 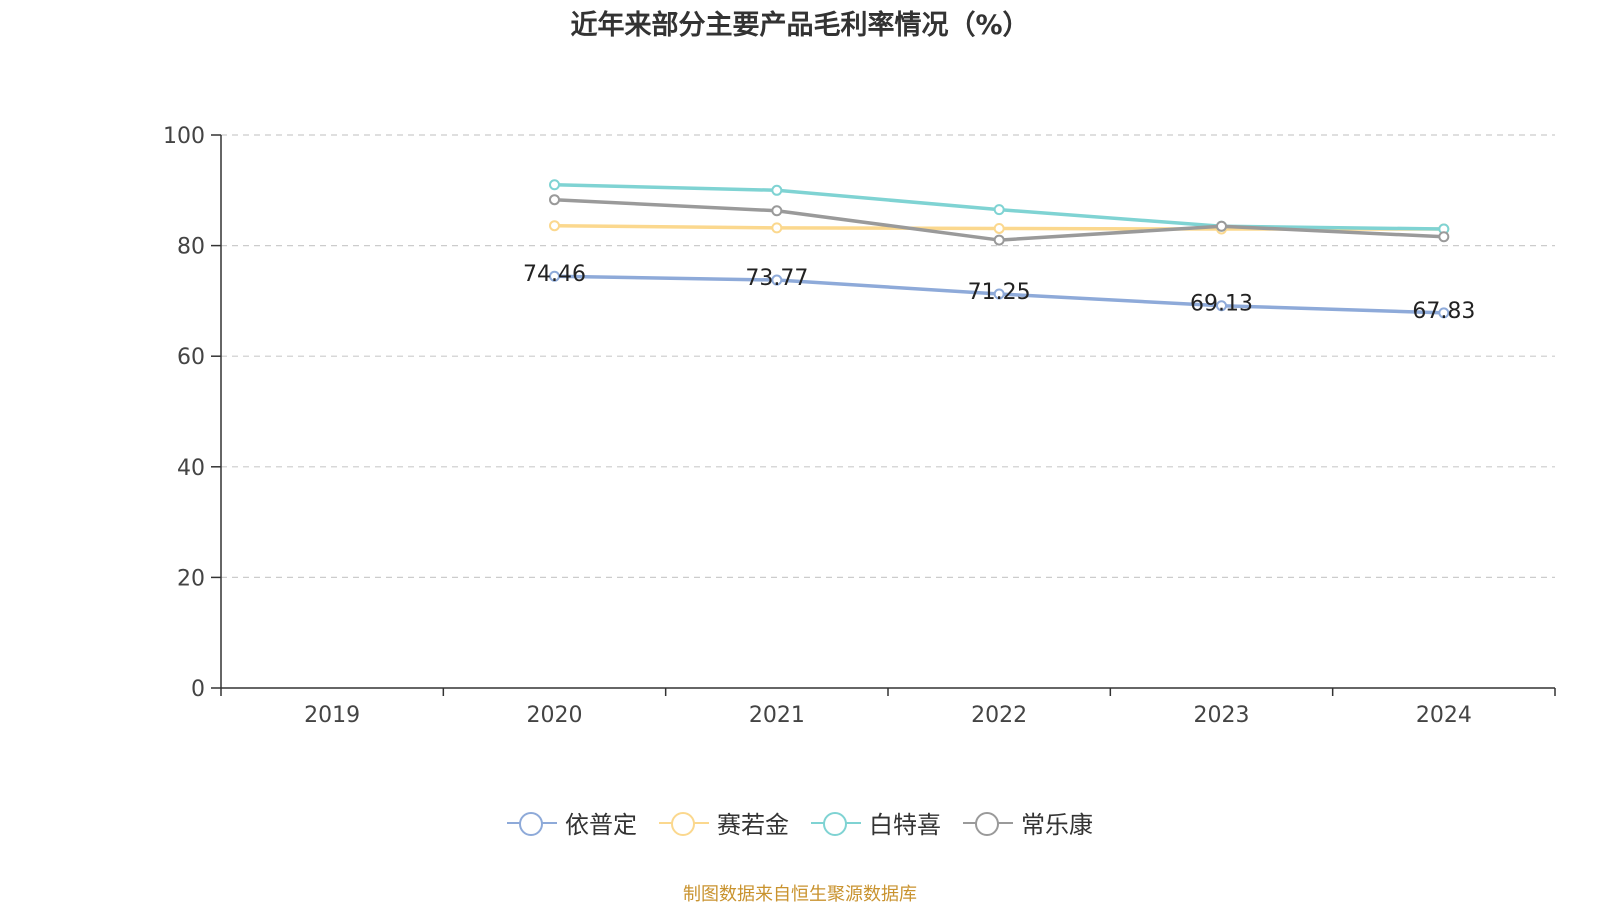 I want to click on chart-title: 近年来部分主要产品毛利率情况（%）, so click(x=800, y=25).